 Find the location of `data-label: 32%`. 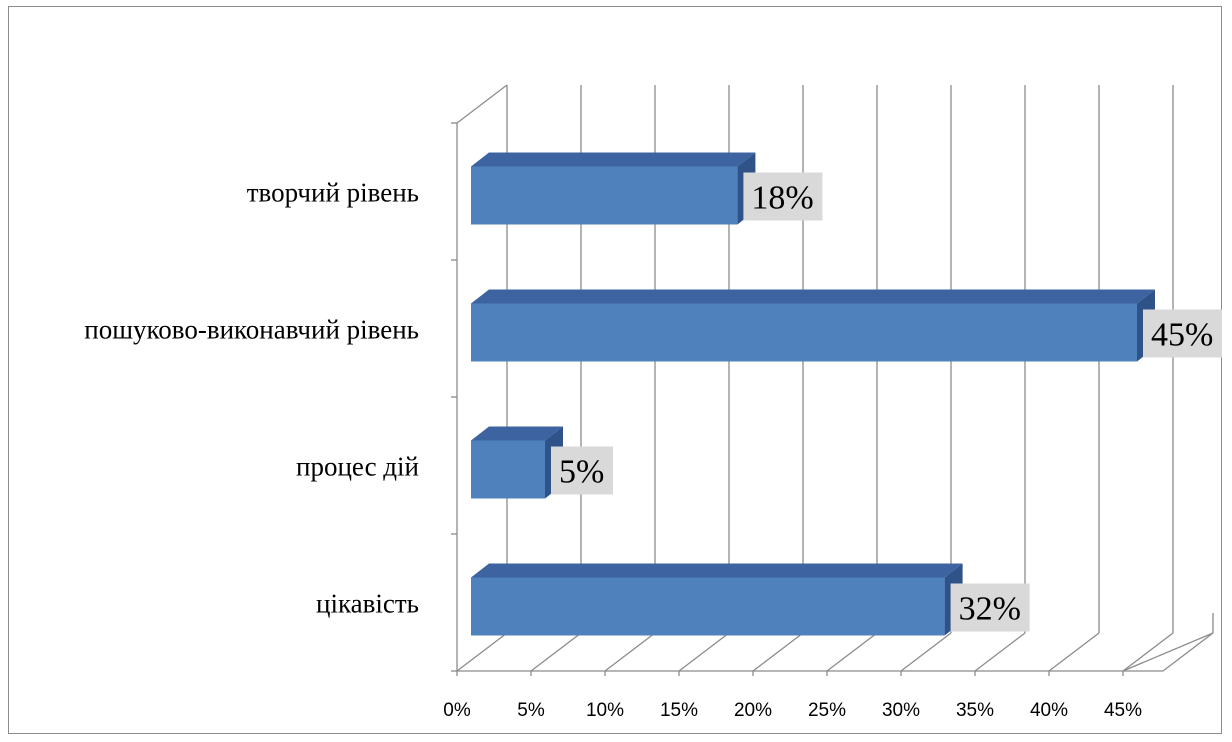

data-label: 32% is located at coordinates (990, 609).